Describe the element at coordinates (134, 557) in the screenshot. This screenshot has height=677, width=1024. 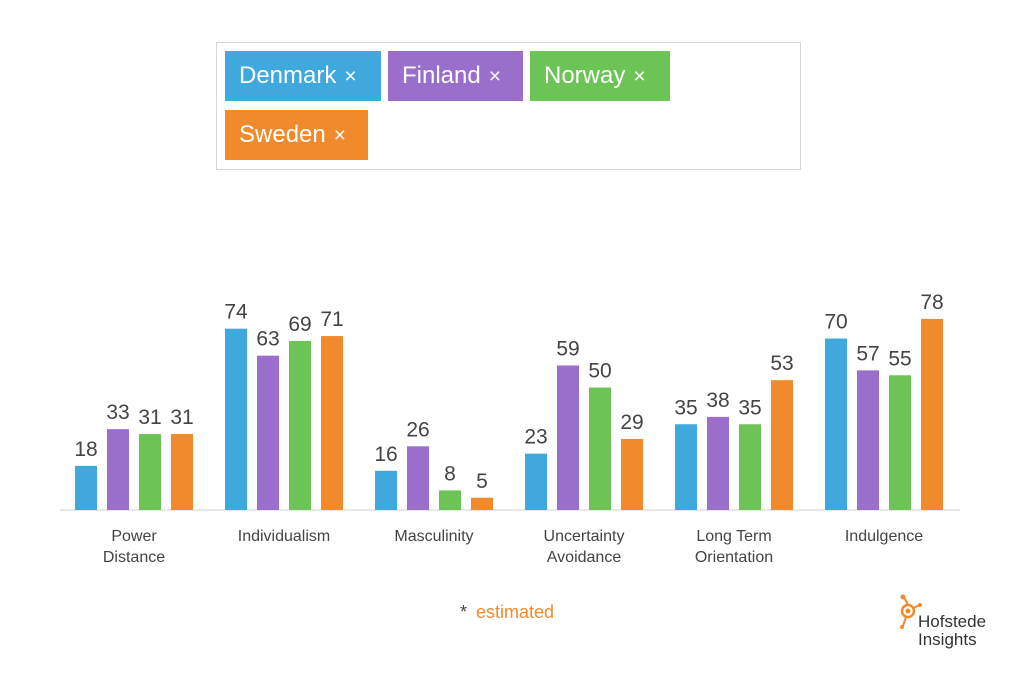
I see `category-label: Distance` at that location.